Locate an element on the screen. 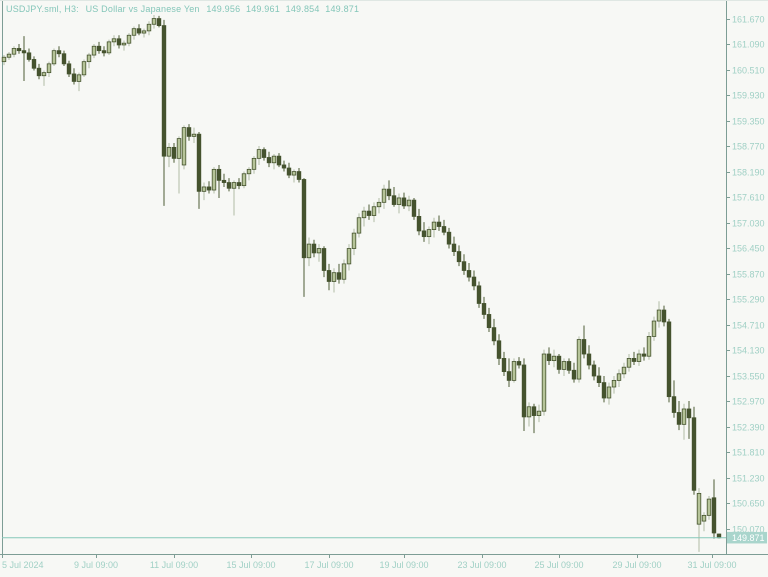  price-axis-label: 153.550 is located at coordinates (748, 377).